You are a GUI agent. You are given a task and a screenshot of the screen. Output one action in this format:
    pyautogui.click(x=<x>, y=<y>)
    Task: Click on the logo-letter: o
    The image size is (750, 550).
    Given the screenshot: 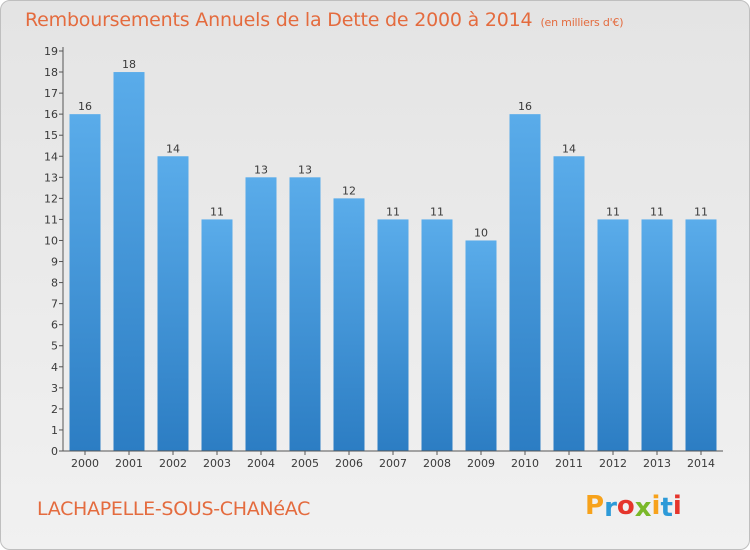 What is the action you would take?
    pyautogui.click(x=625, y=506)
    